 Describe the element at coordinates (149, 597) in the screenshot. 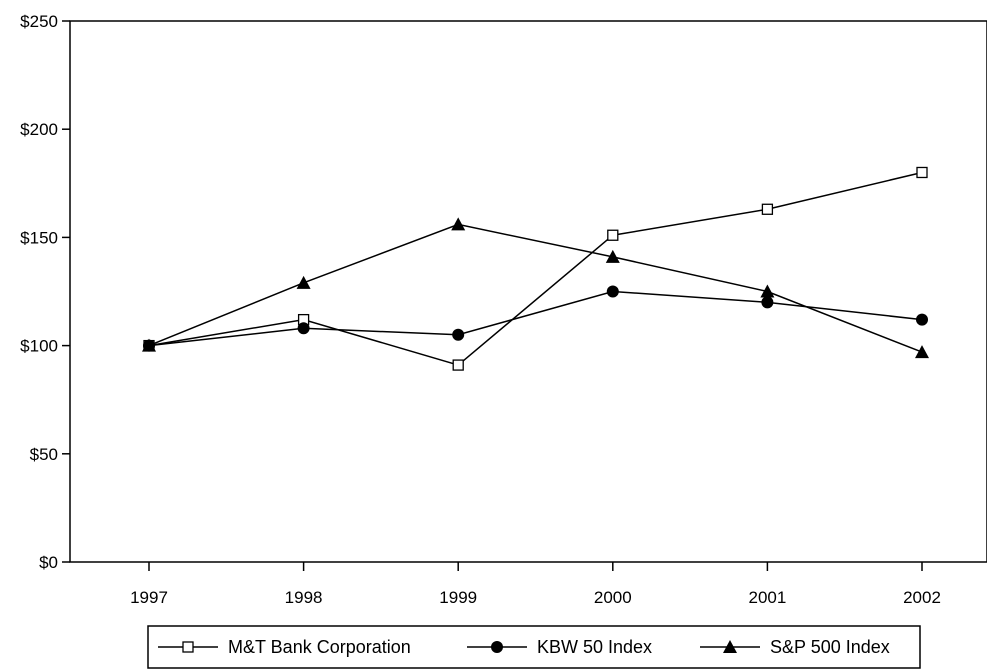

I see `x-tick-label: 1997` at that location.